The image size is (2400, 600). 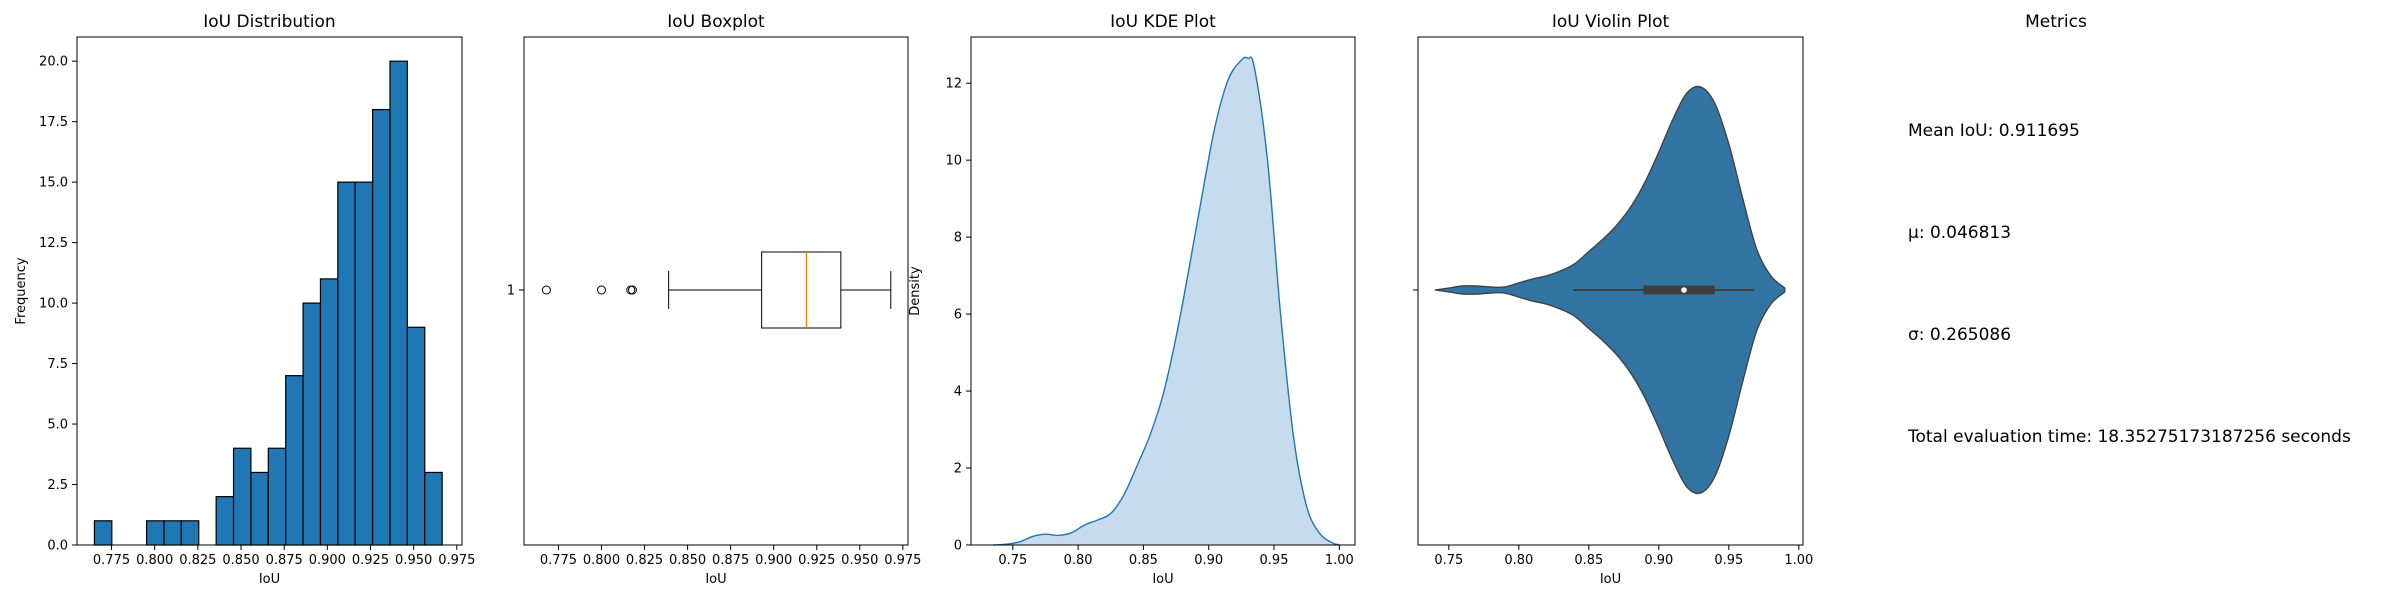 I want to click on violin-xlabel: IoU, so click(x=1610, y=579).